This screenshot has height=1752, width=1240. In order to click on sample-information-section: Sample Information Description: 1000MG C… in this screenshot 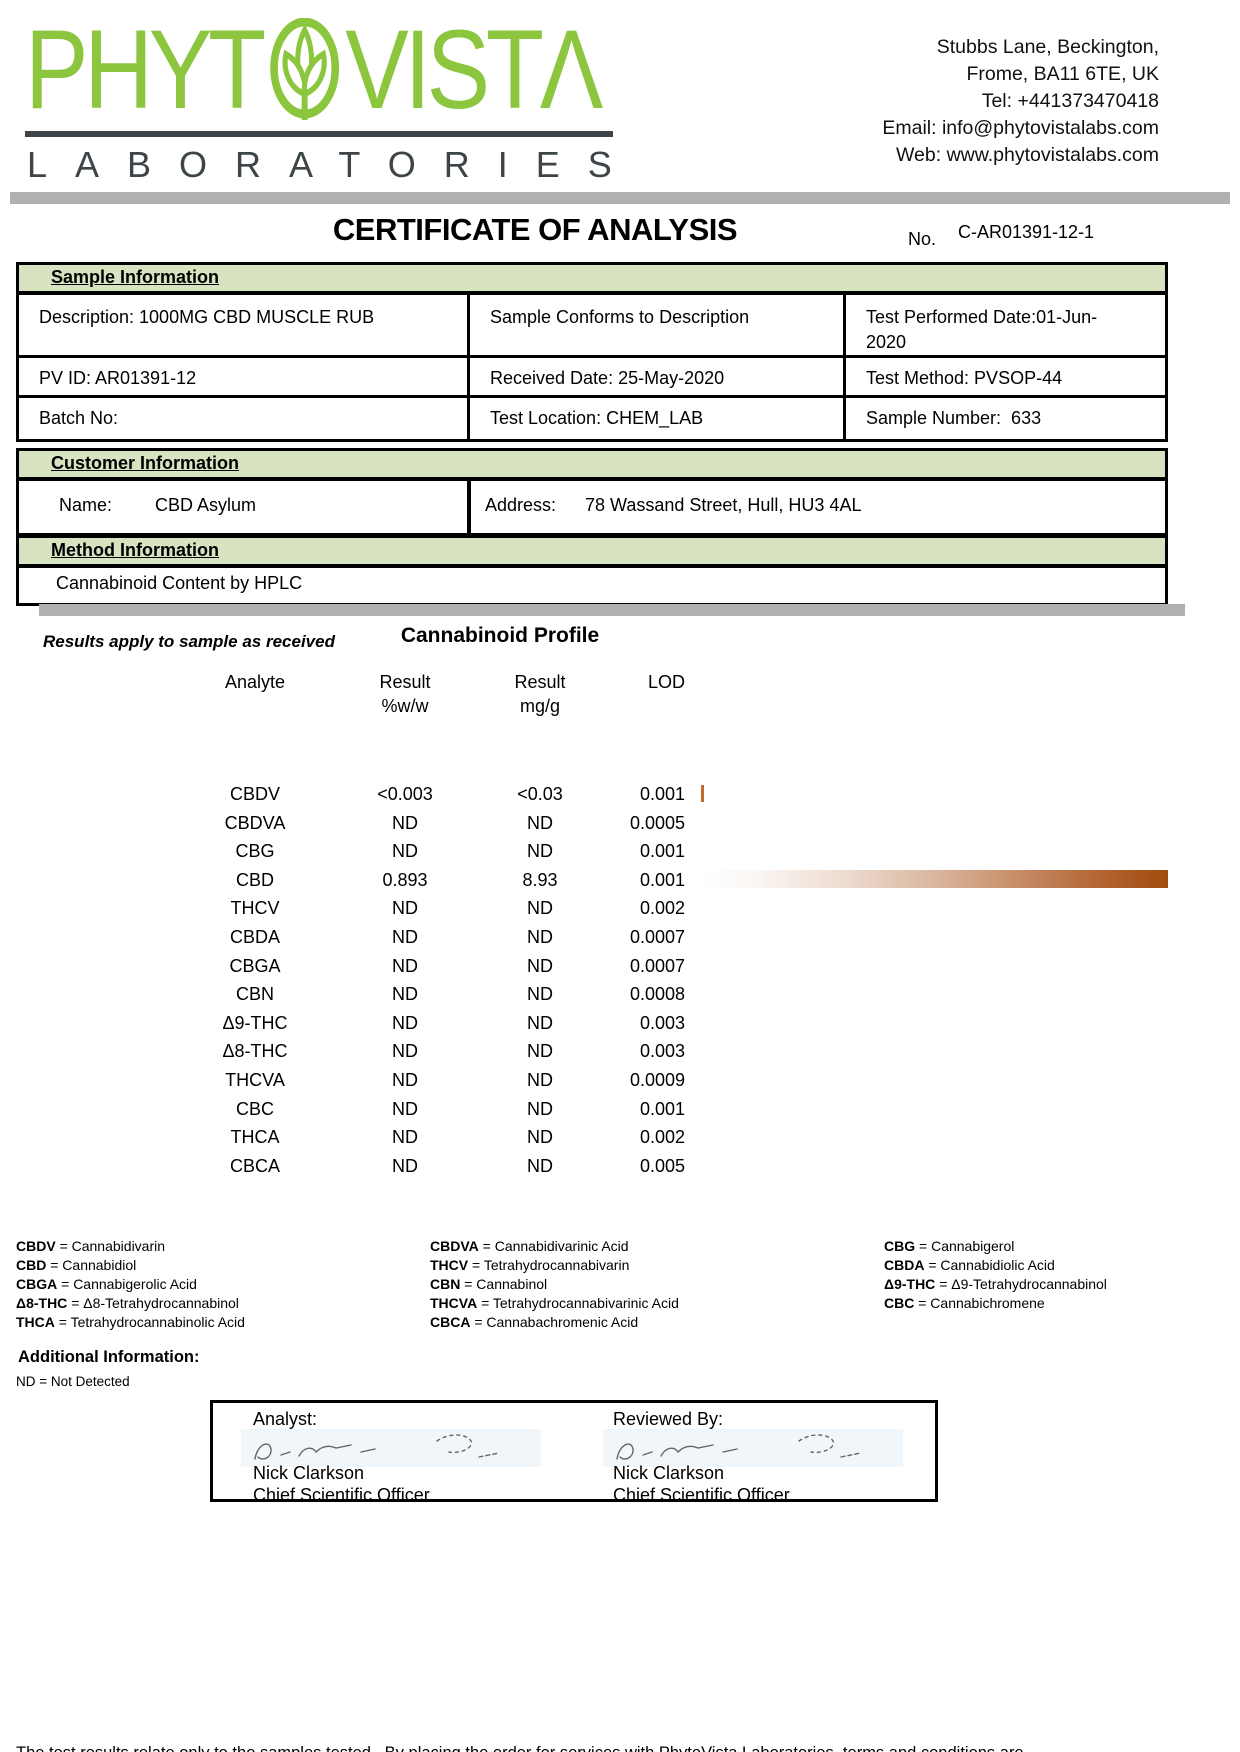, I will do `click(592, 352)`.